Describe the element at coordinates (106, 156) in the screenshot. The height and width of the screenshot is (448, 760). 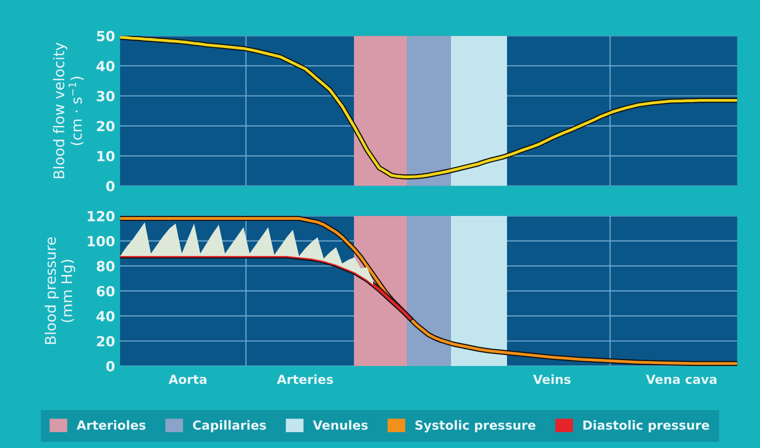
I see `y-tick-label: 10` at that location.